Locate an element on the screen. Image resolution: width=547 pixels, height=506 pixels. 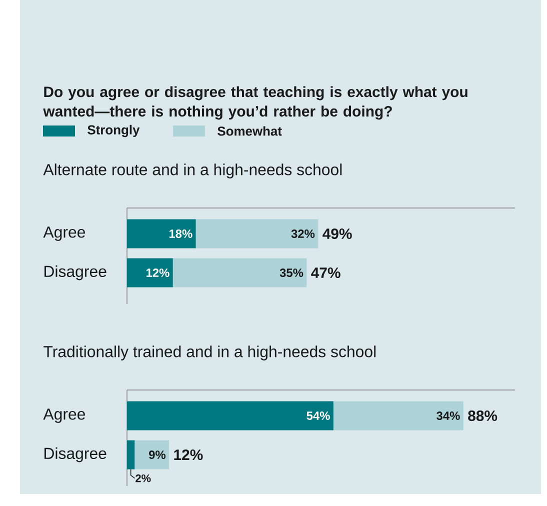
data-label: 34% is located at coordinates (448, 416).